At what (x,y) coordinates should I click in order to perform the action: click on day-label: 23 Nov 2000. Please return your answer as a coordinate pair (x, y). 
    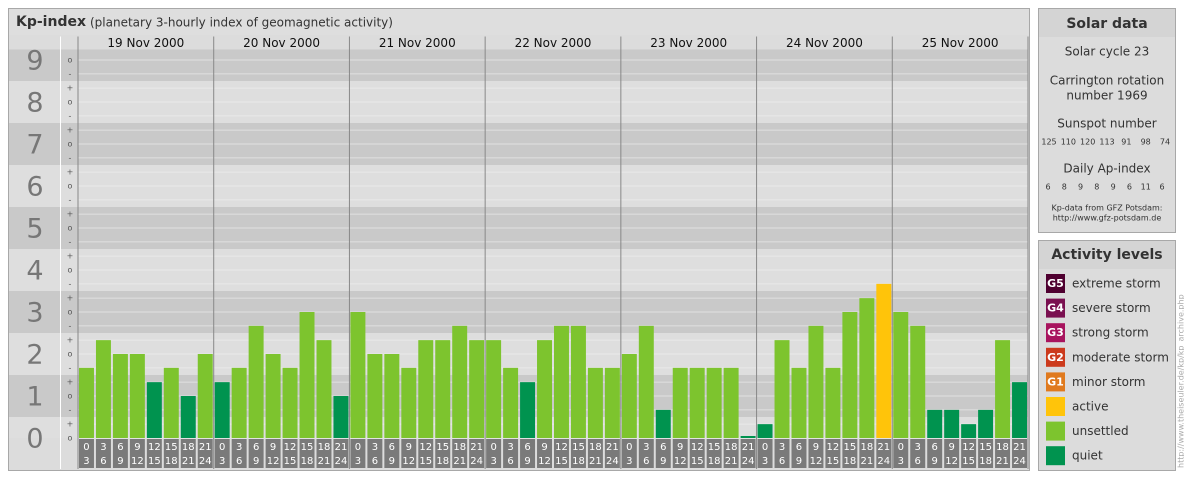
    Looking at the image, I should click on (688, 43).